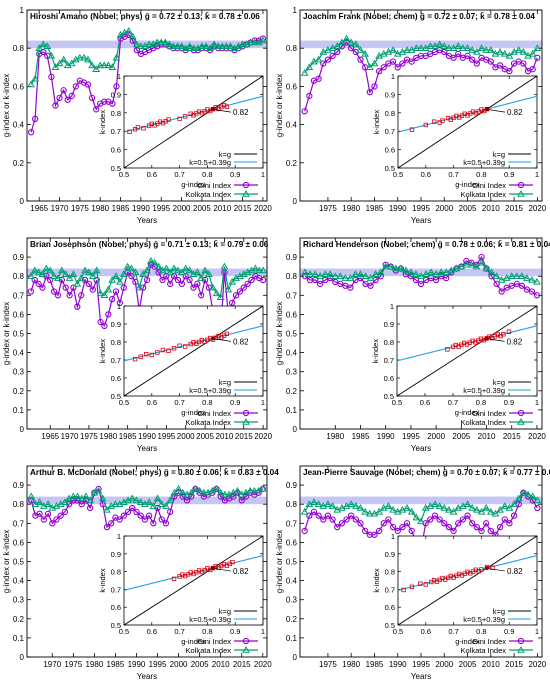  Describe the element at coordinates (19, 638) in the screenshot. I see `y-tick-label: 0.1` at that location.